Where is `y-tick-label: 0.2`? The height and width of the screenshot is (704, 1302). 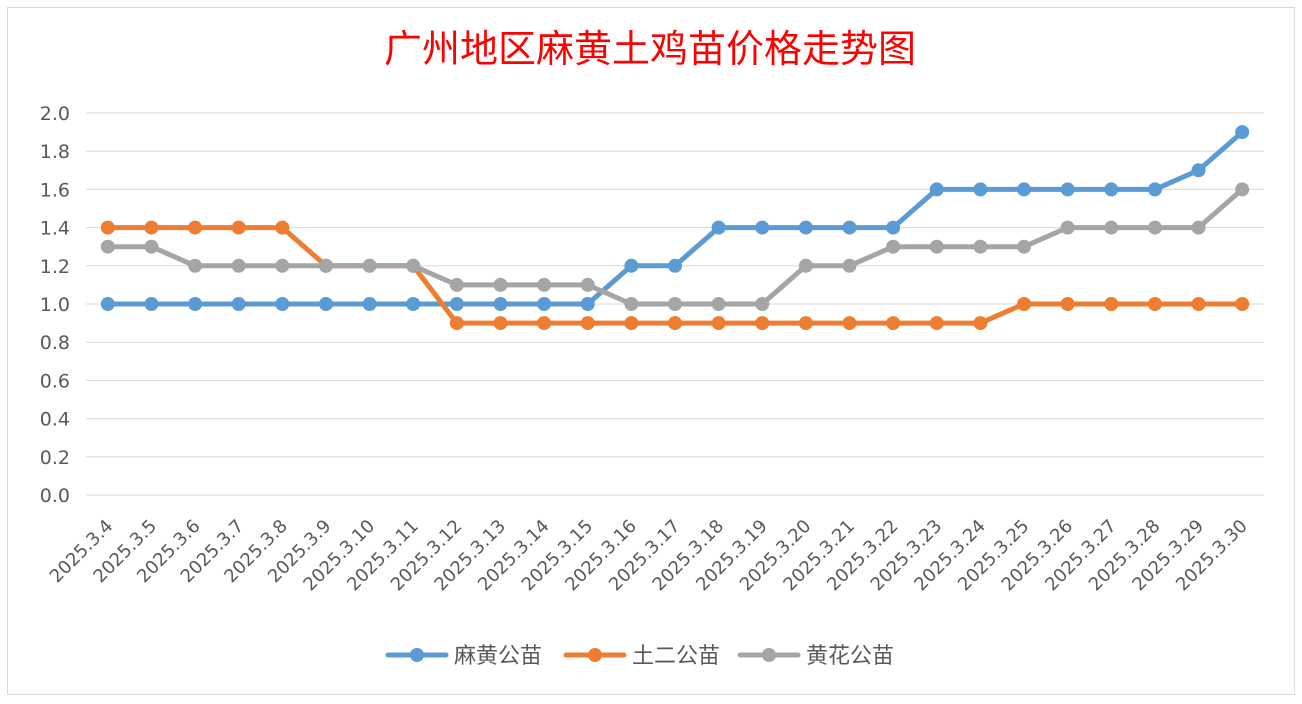
y-tick-label: 0.2 is located at coordinates (55, 458).